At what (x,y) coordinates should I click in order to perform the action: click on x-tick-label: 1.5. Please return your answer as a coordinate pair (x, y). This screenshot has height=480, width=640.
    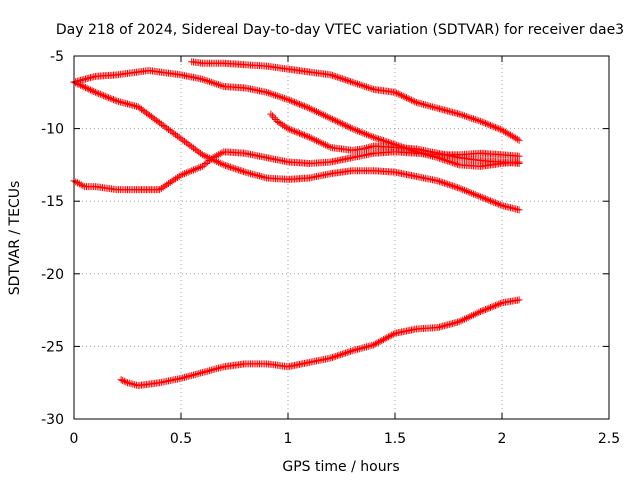
    Looking at the image, I should click on (395, 439).